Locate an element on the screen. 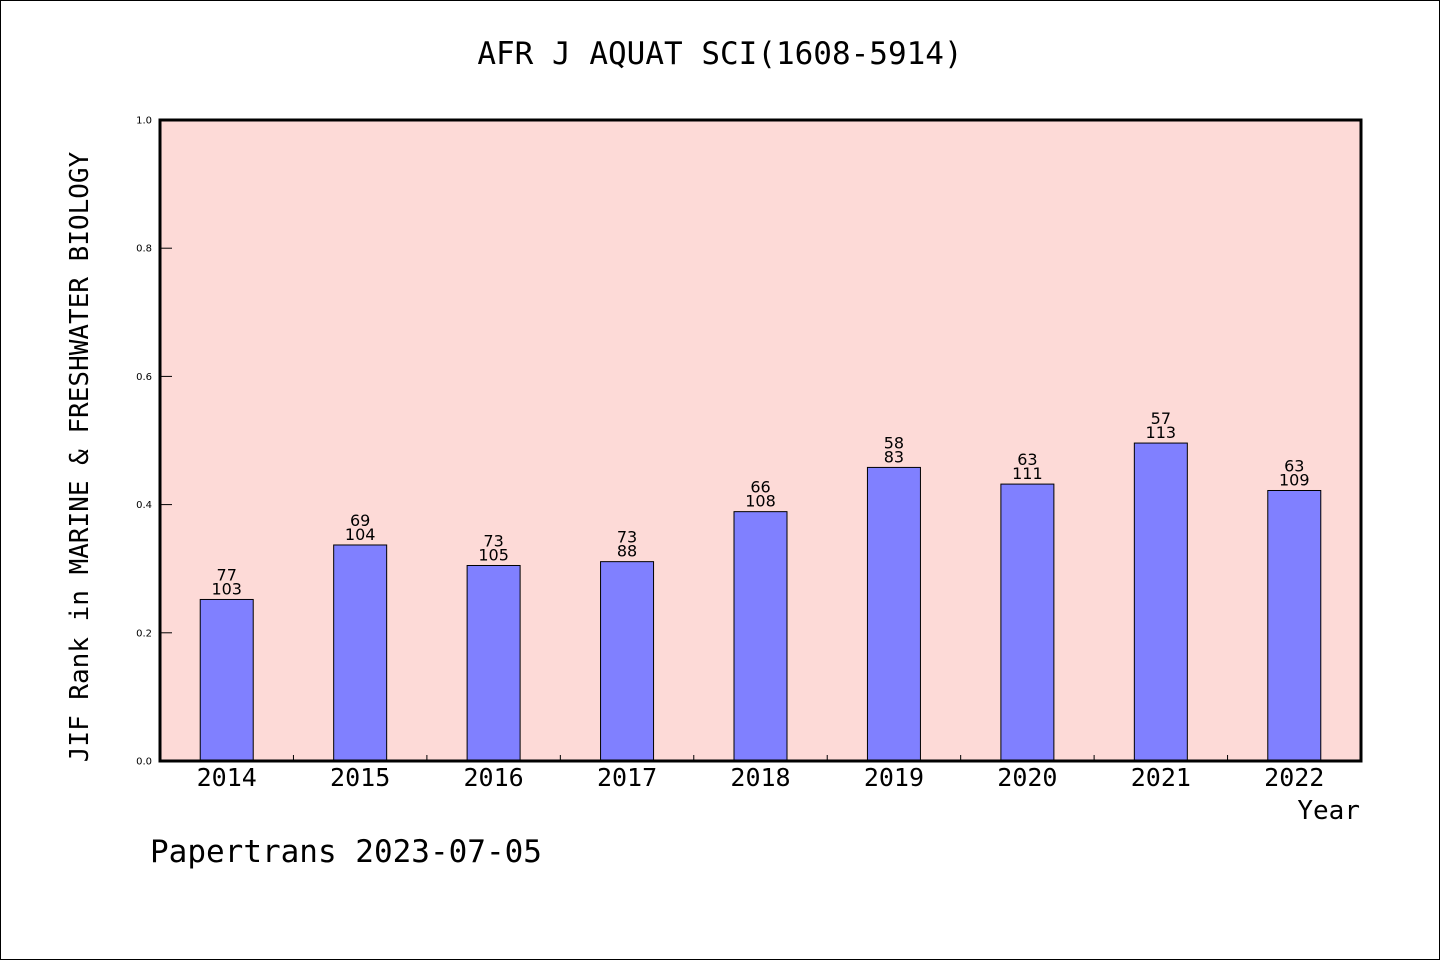 The height and width of the screenshot is (960, 1440). y-tick-label: 1.0 is located at coordinates (144, 121).